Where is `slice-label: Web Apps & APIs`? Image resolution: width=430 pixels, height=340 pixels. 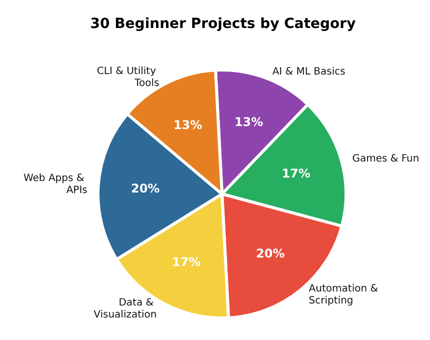
slice-label: Web Apps & APIs is located at coordinates (55, 184).